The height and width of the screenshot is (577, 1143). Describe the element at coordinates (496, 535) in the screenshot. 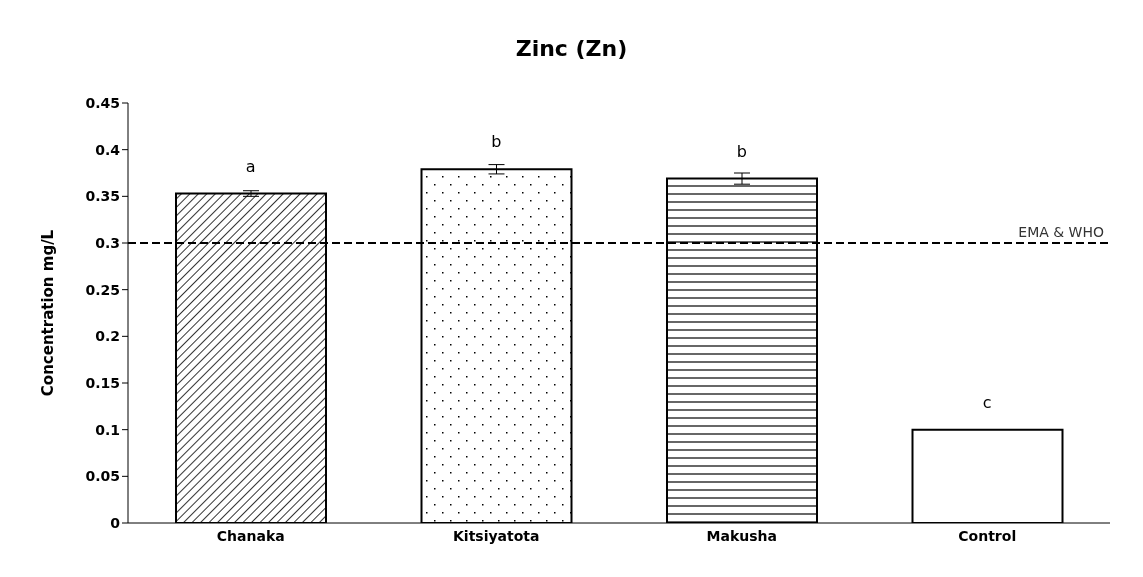

I see `x-tick-label: Kitsiyatota` at that location.